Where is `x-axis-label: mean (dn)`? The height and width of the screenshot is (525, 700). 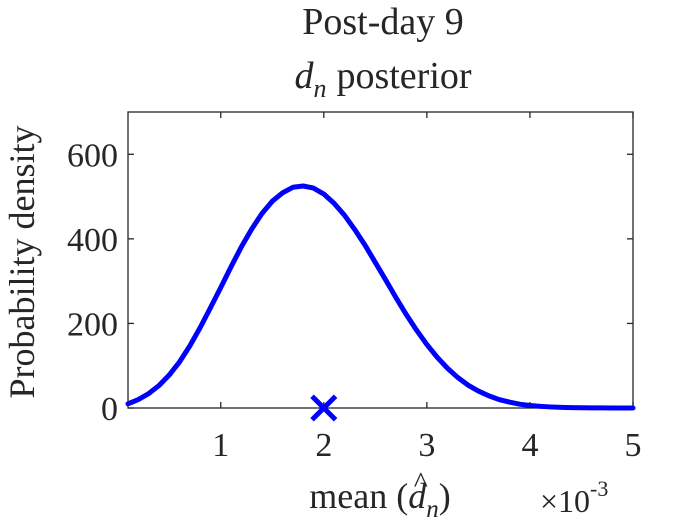 x-axis-label: mean (dn) is located at coordinates (379, 499).